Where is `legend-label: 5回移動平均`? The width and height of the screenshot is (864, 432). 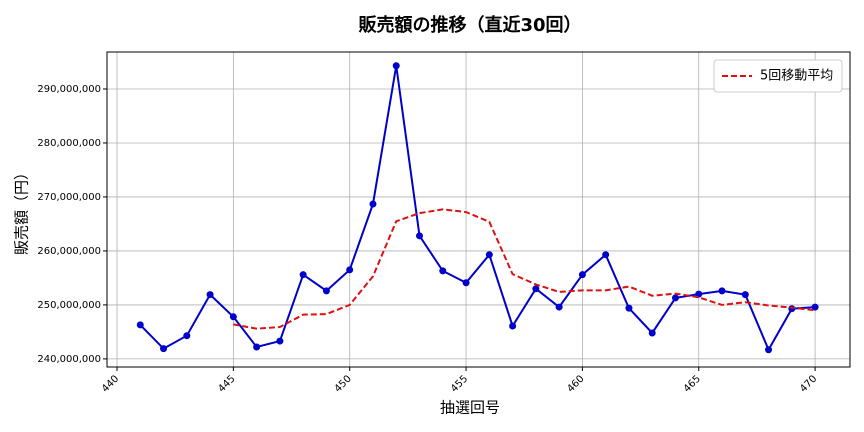
legend-label: 5回移動平均 is located at coordinates (796, 76).